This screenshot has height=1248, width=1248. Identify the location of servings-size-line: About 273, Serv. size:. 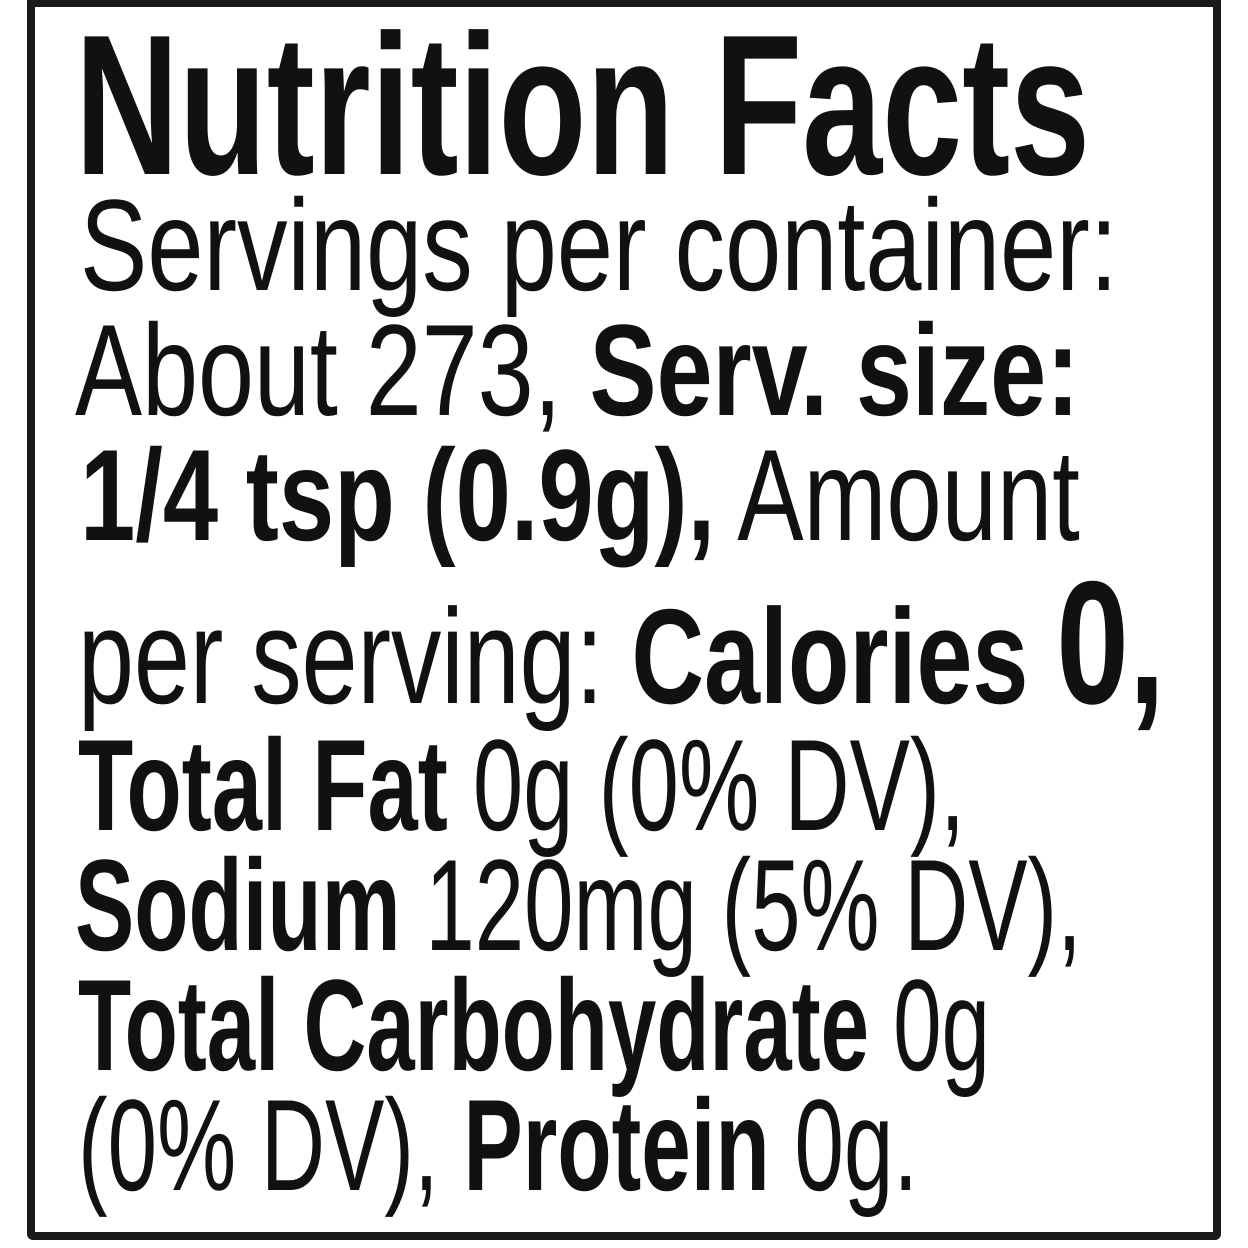
(577, 370).